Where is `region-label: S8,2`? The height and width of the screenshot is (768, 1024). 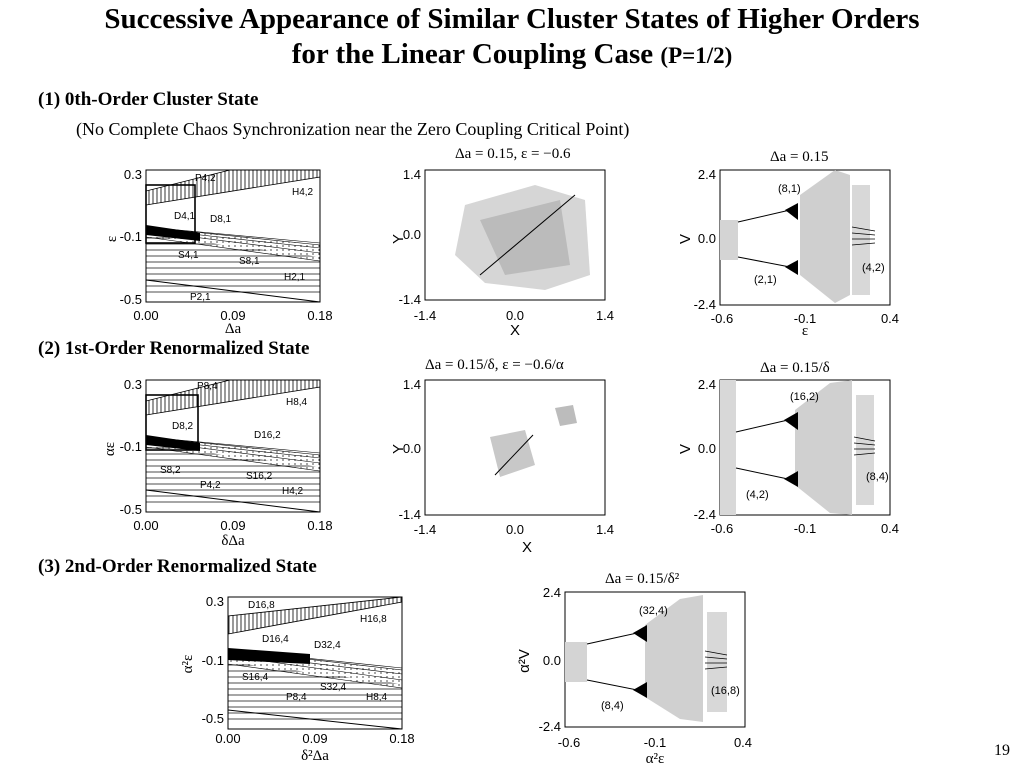
region-label: S8,2 is located at coordinates (170, 470).